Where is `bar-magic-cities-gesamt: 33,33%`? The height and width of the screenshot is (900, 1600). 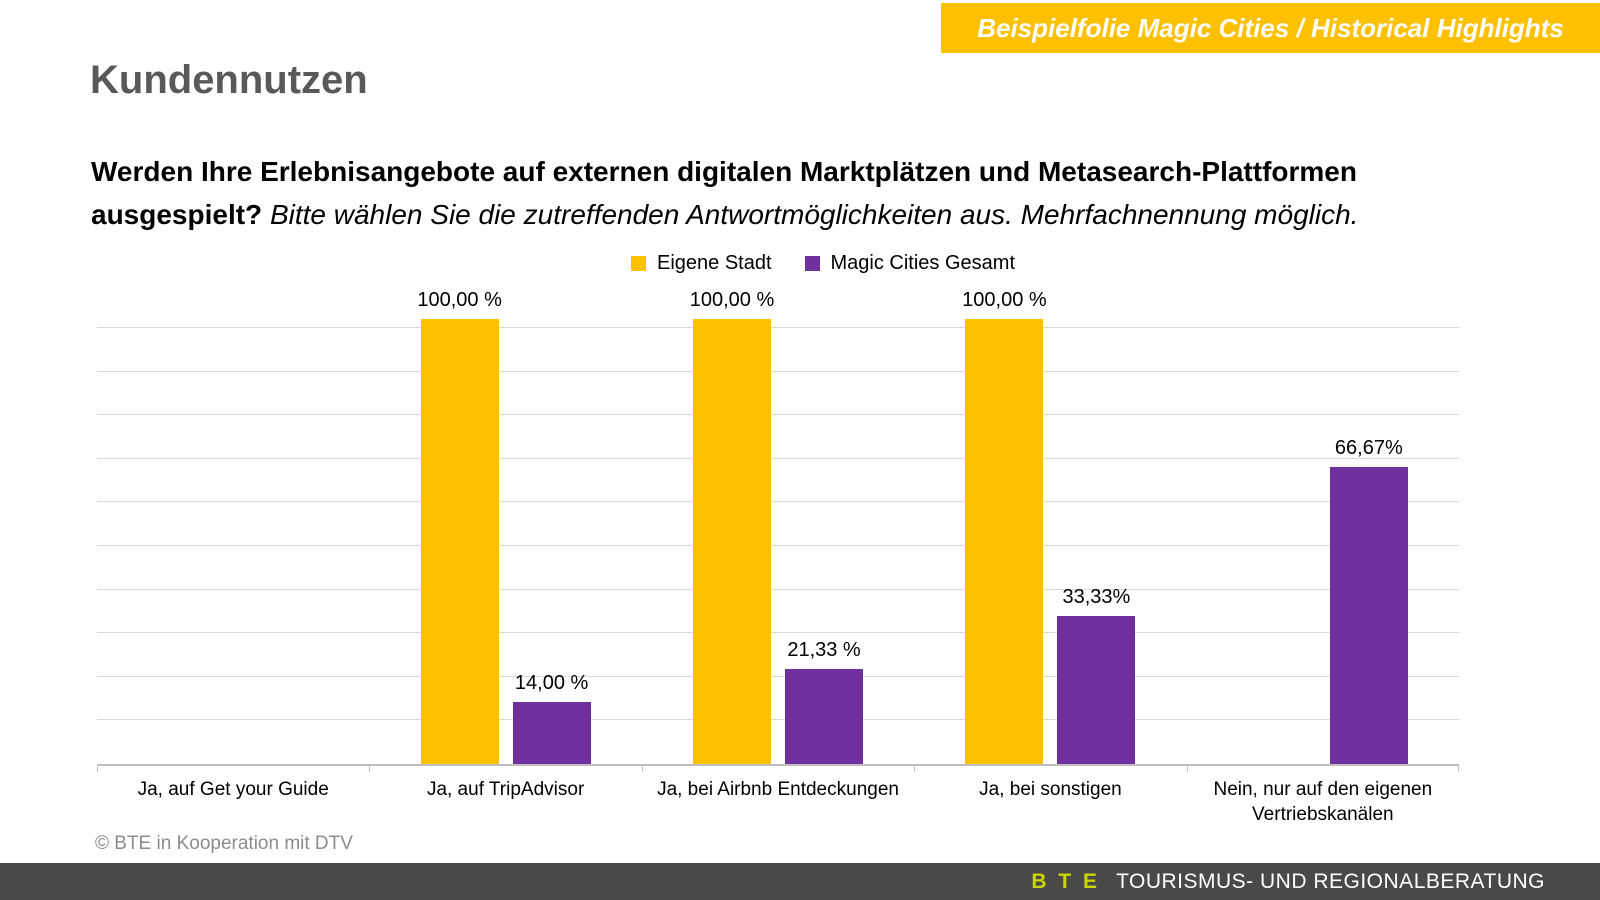
bar-magic-cities-gesamt: 33,33% is located at coordinates (1096, 675).